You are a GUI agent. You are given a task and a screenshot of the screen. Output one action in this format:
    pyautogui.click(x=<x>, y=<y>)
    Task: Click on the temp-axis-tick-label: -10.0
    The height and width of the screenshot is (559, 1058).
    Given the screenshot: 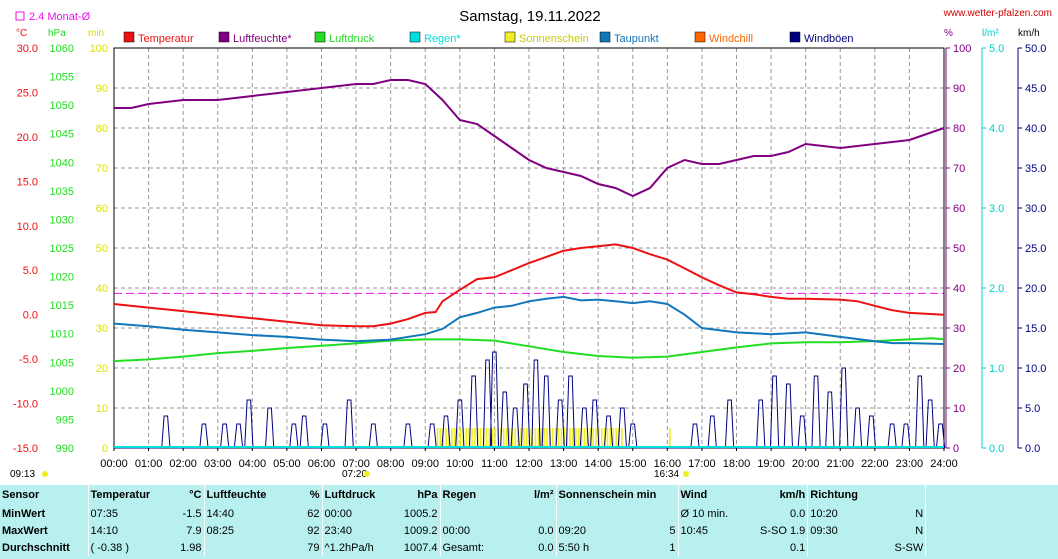 What is the action you would take?
    pyautogui.click(x=25, y=405)
    